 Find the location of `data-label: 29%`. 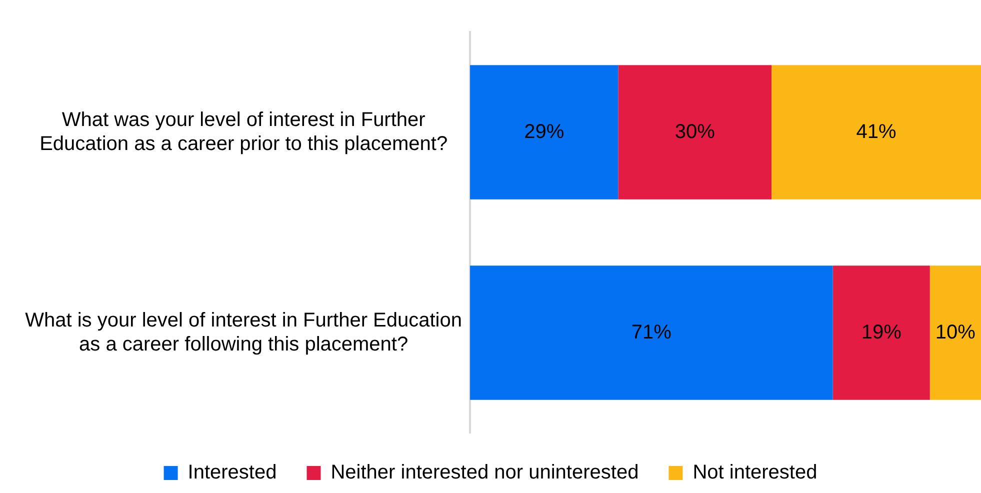

data-label: 29% is located at coordinates (544, 131).